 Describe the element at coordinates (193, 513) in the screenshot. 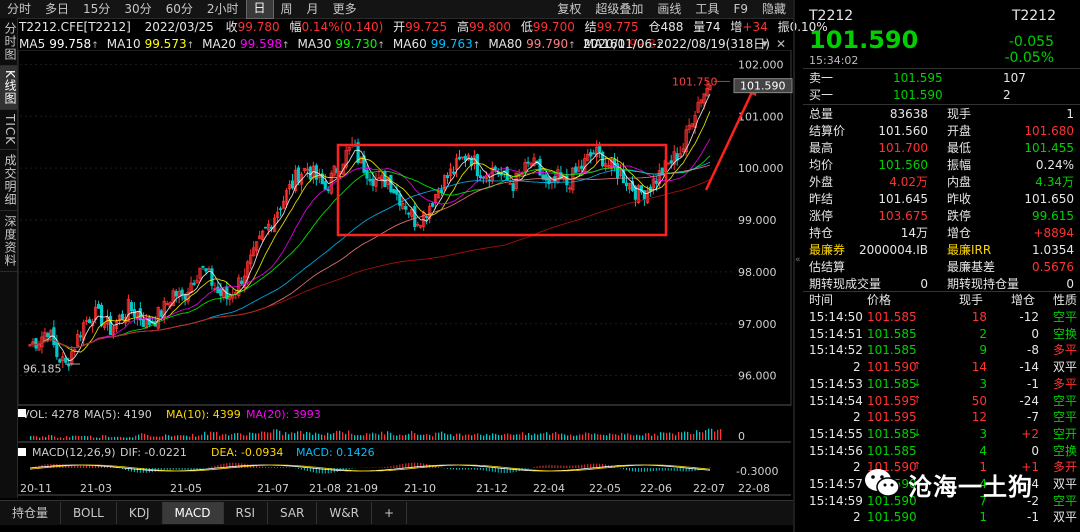

I see `indicator-tab-3: MACD` at that location.